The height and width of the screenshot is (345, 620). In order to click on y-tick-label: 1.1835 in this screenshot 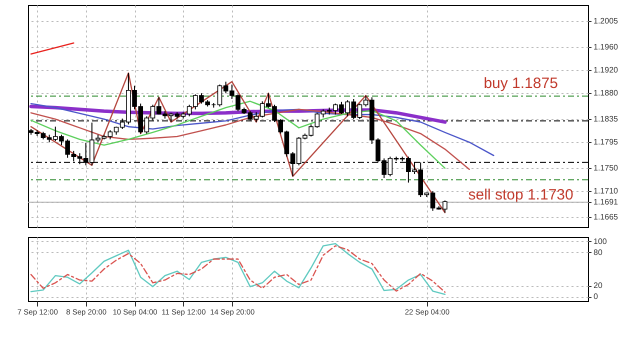, I will do `click(606, 119)`.